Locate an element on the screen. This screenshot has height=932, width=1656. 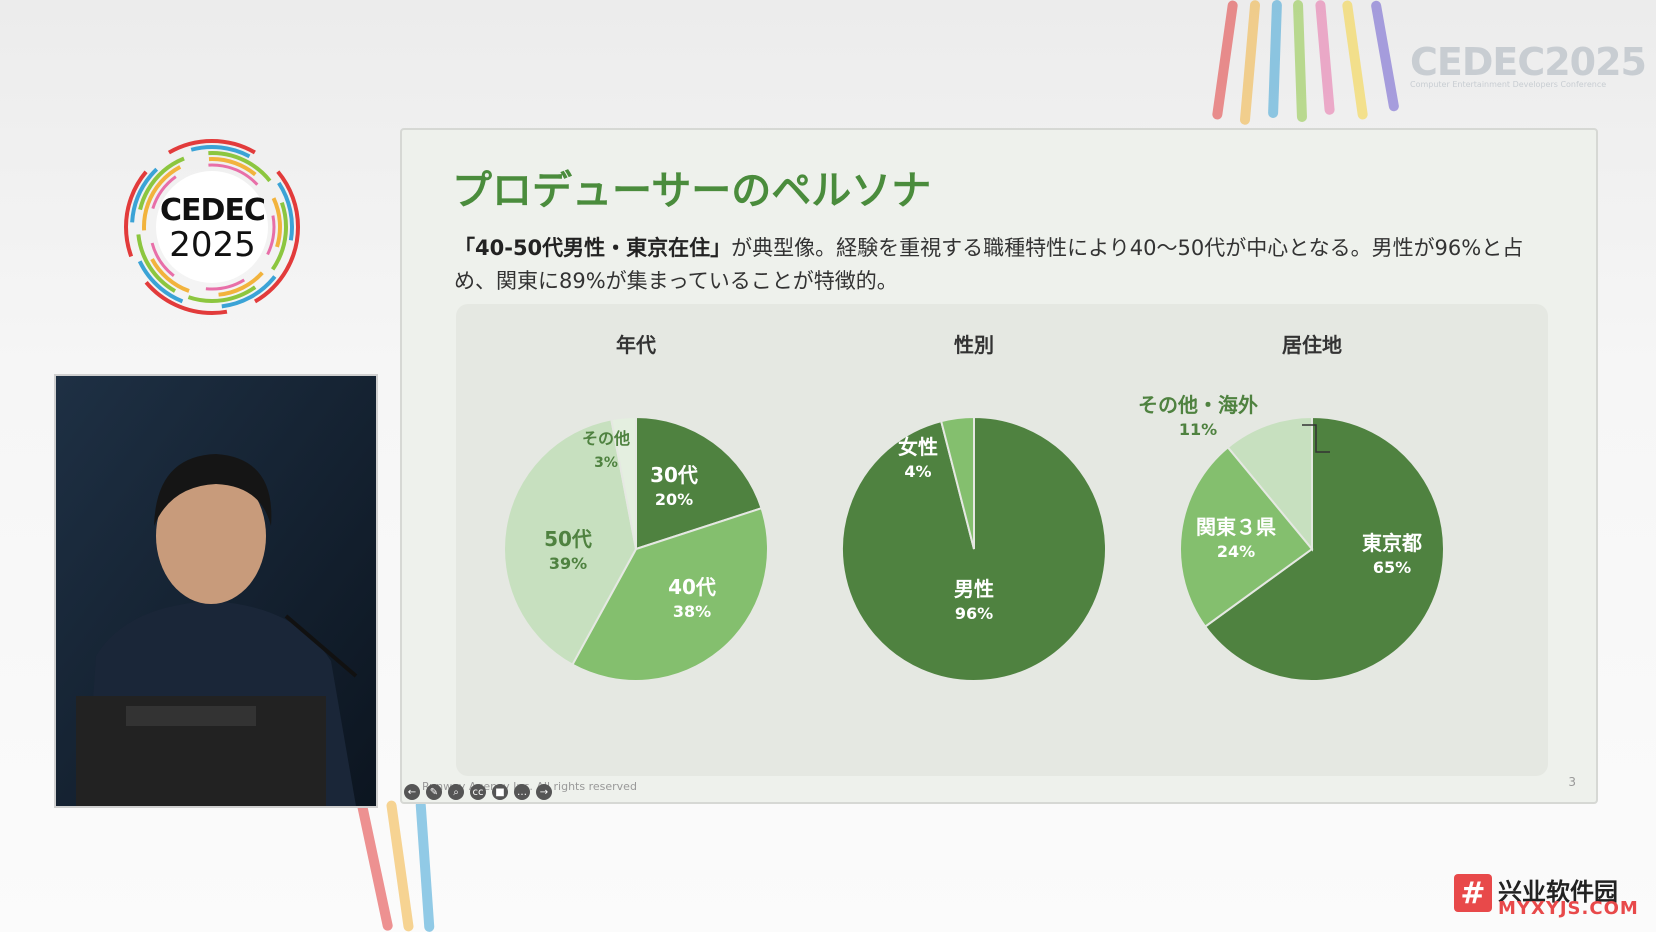
decorative-stripes-bottom is located at coordinates (418, 865).